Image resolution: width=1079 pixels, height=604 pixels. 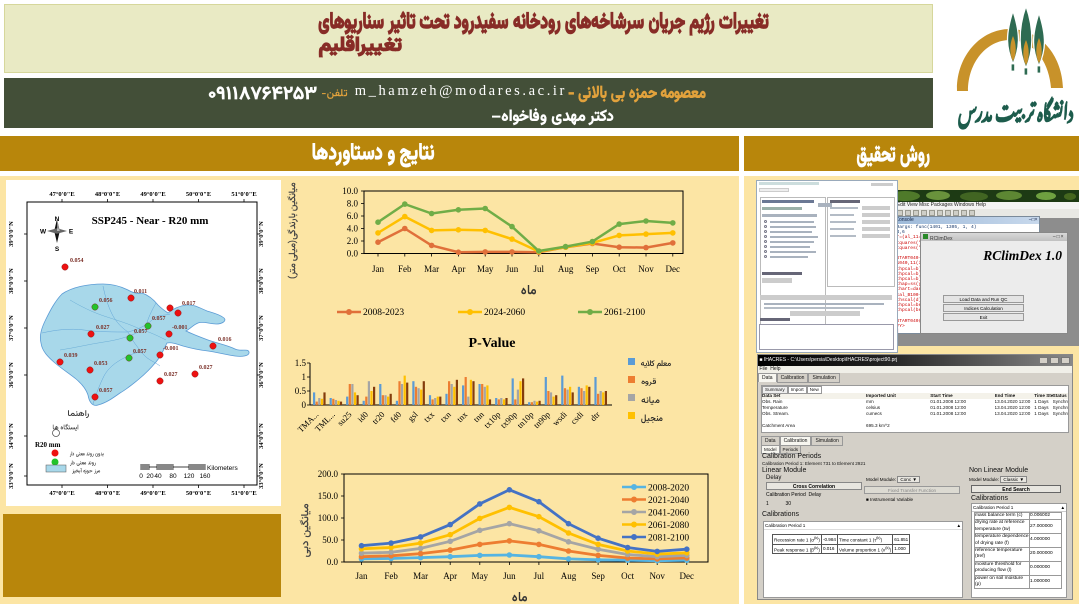 What do you see at coordinates (668, 526) in the screenshot?
I see `svg-text: 2061-2080` at bounding box center [668, 526].